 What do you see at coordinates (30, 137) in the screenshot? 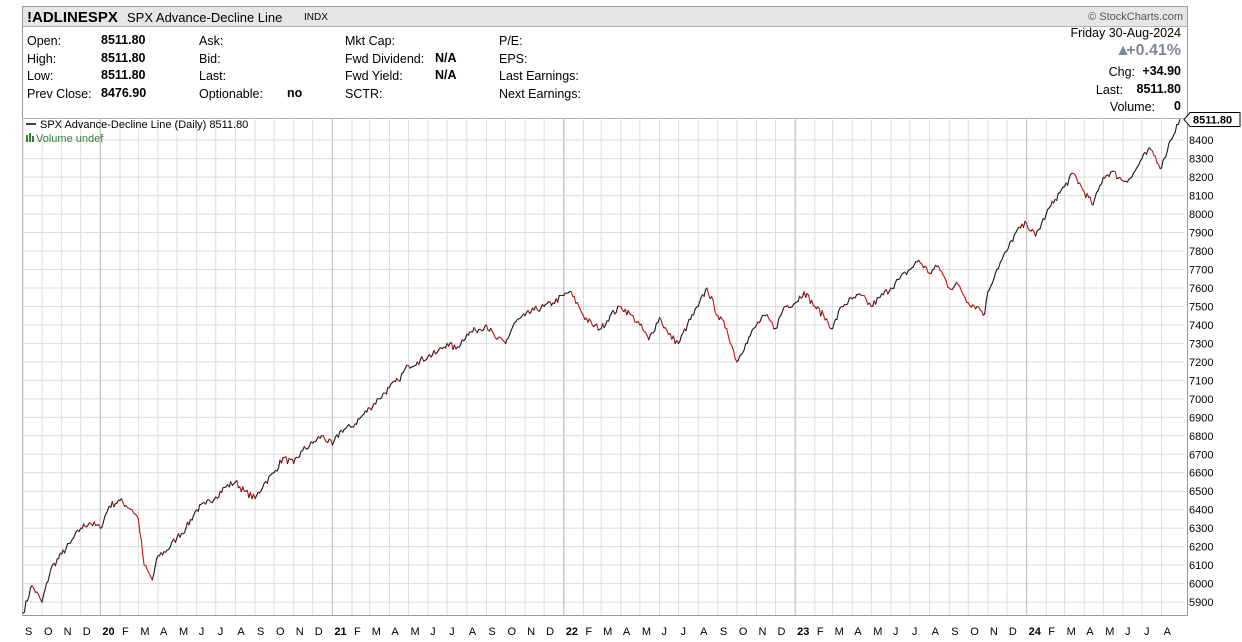
I see `volume-bars-icon` at bounding box center [30, 137].